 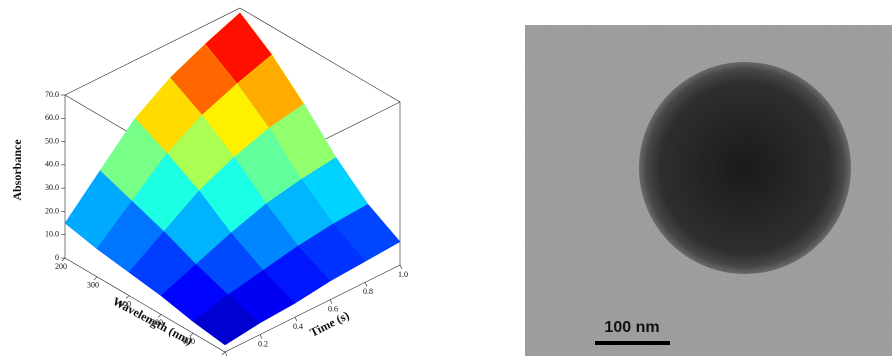 I want to click on z-tick-label: 30.0, so click(x=52, y=187).